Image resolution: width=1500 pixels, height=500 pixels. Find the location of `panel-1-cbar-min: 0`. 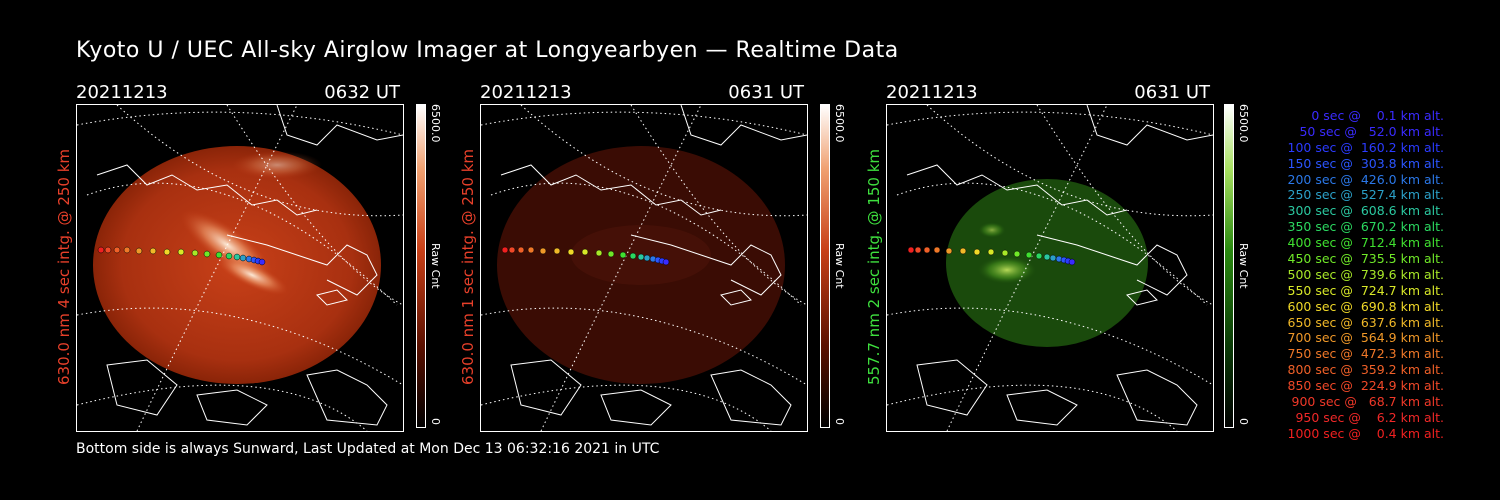

panel-1-cbar-min: 0 is located at coordinates (435, 421).